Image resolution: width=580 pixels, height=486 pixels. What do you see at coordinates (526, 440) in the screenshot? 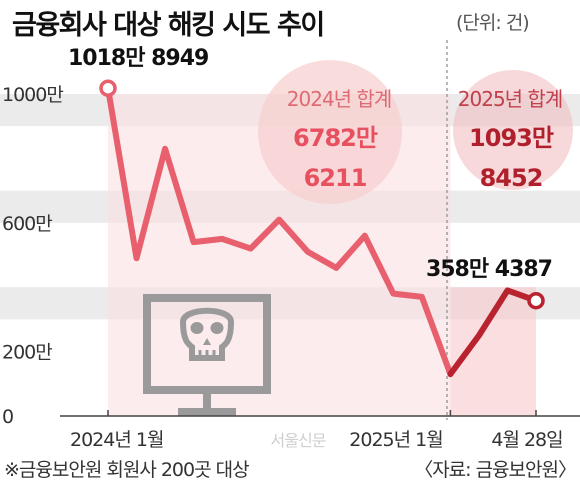
I see `x-tick-label: 4월 28일` at bounding box center [526, 440].